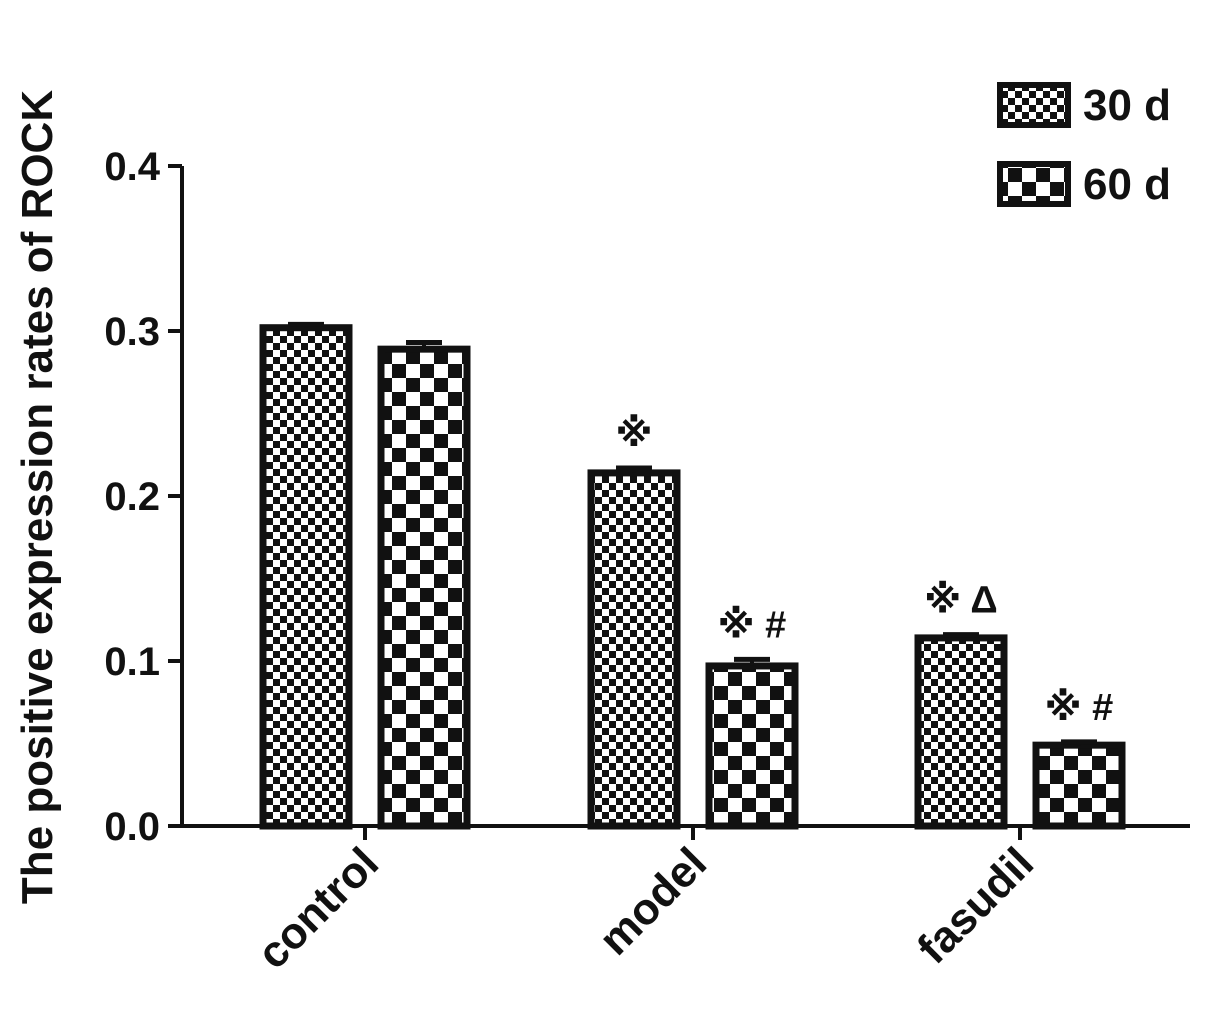 This screenshot has width=1205, height=1011. I want to click on y-ticks: 0.0 0.1 0.2 0.3 0.4, so click(143, 497).